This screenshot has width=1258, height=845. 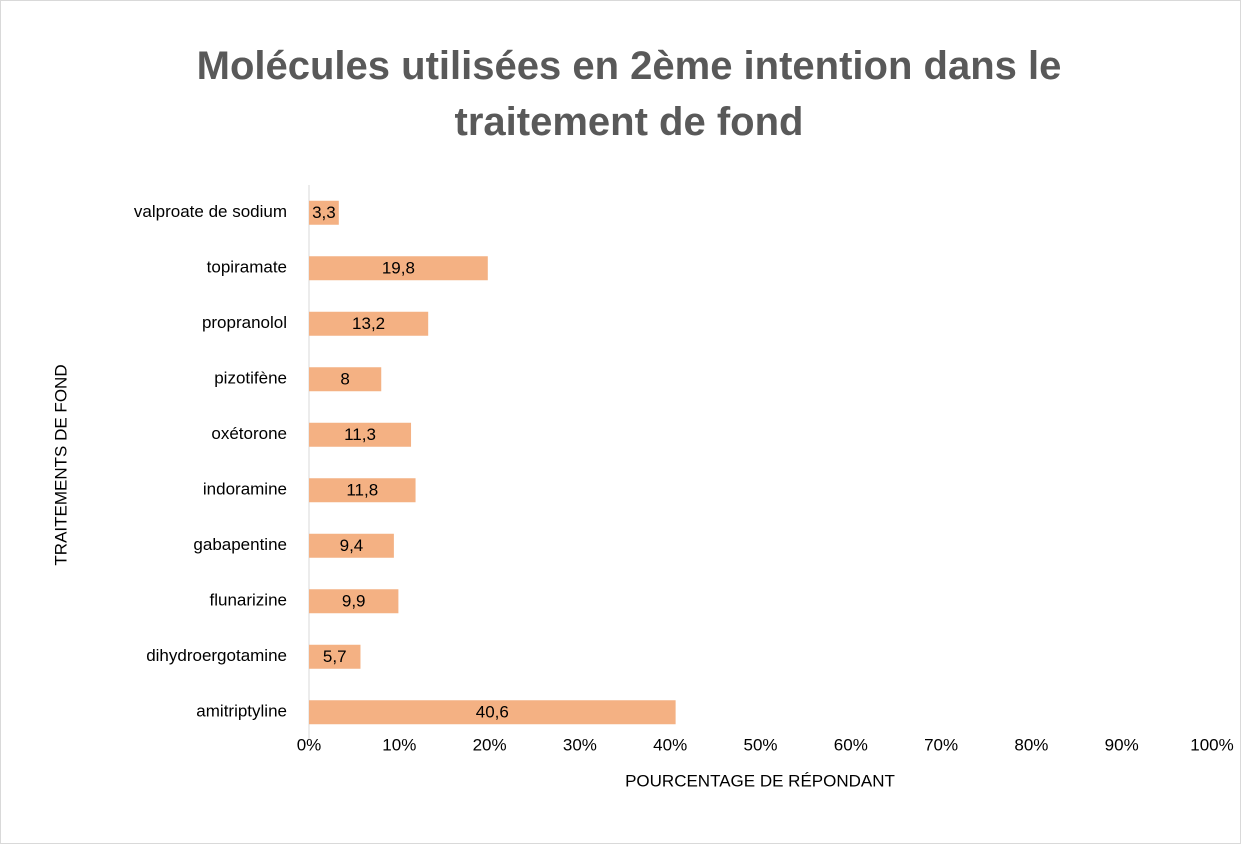 I want to click on data-label: 13,2, so click(x=368, y=323).